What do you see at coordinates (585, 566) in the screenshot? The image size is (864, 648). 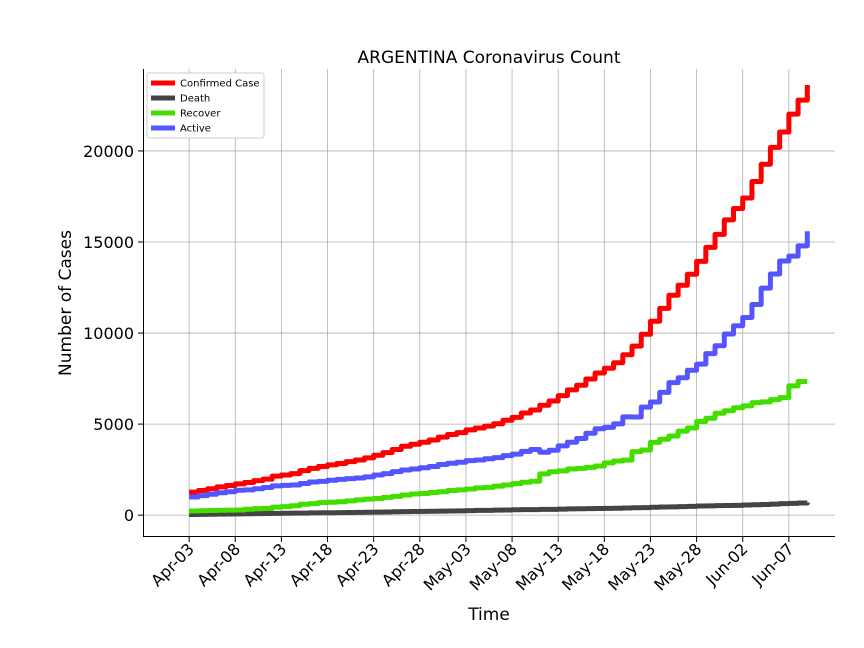 I see `x-tick-label: May-18` at bounding box center [585, 566].